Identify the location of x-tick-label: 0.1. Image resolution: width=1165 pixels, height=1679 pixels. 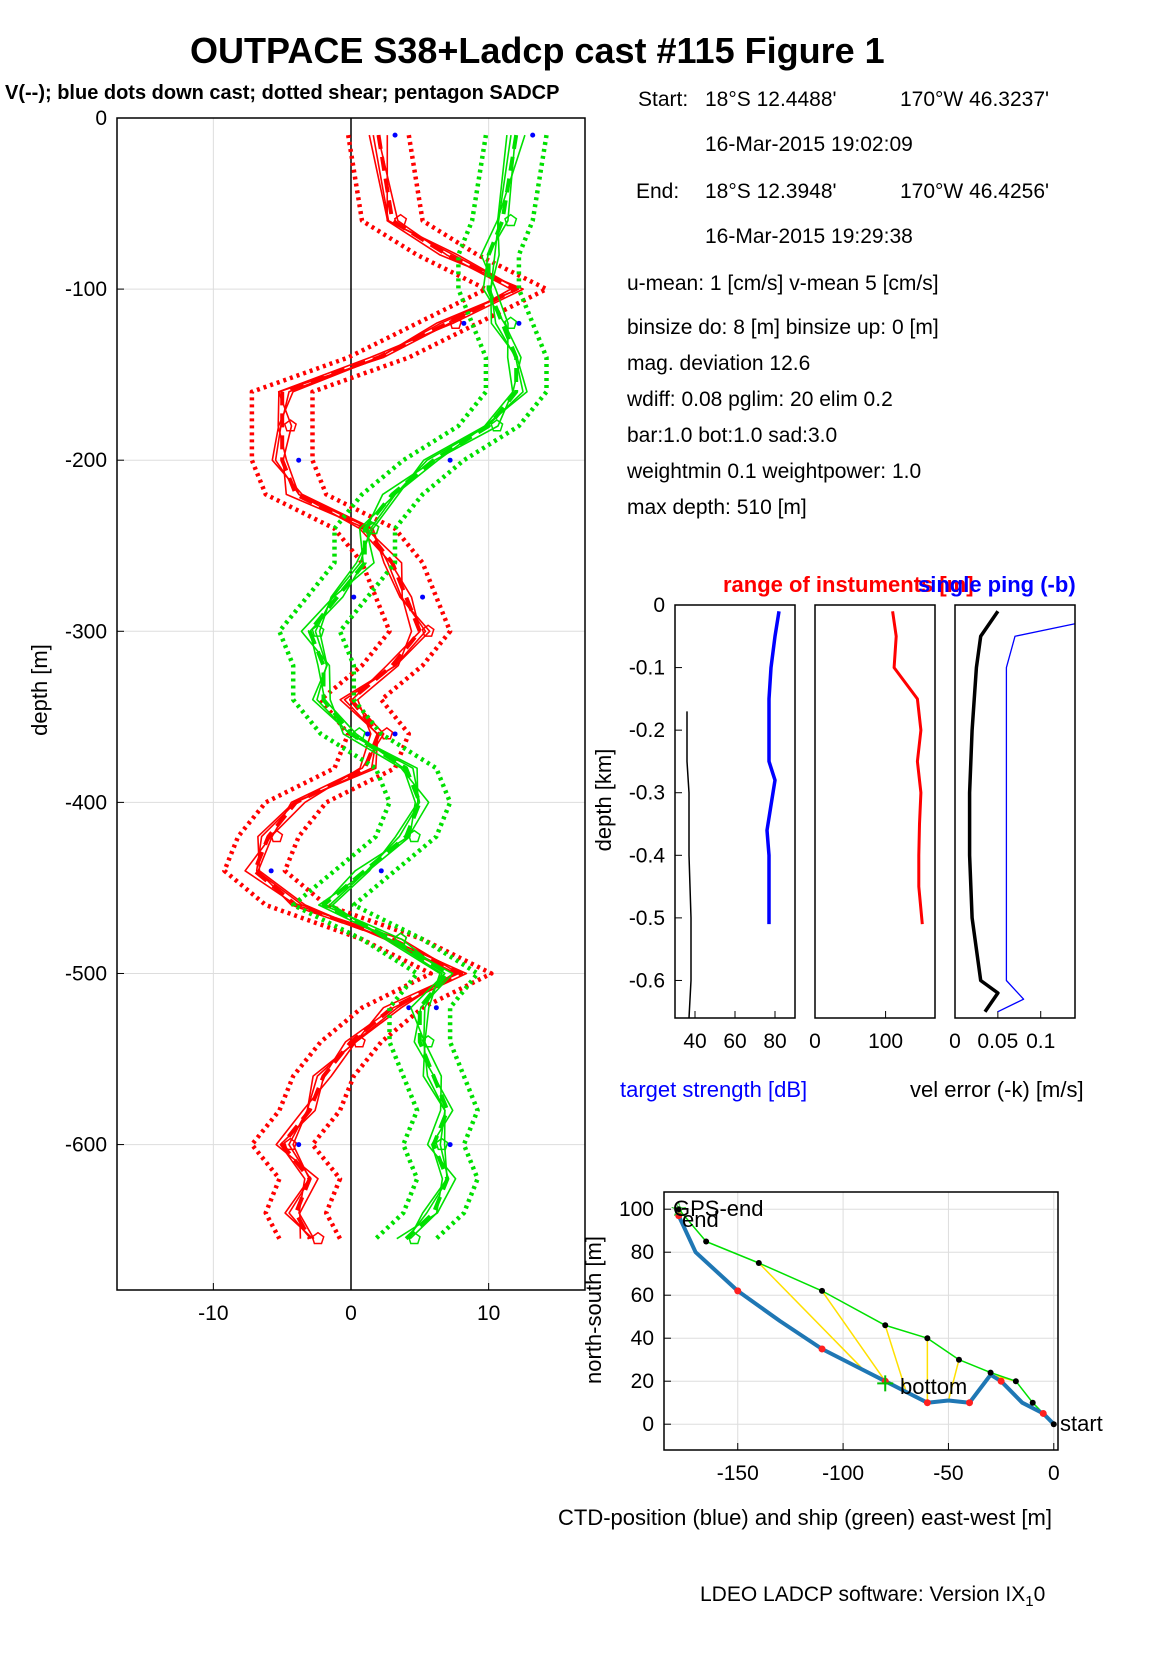
(1040, 1041).